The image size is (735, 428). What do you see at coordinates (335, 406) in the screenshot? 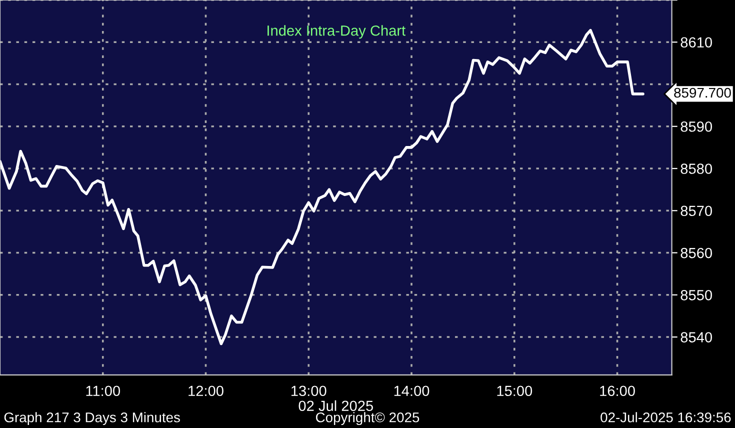
I see `x-axis-title: 02 Jul 2025` at bounding box center [335, 406].